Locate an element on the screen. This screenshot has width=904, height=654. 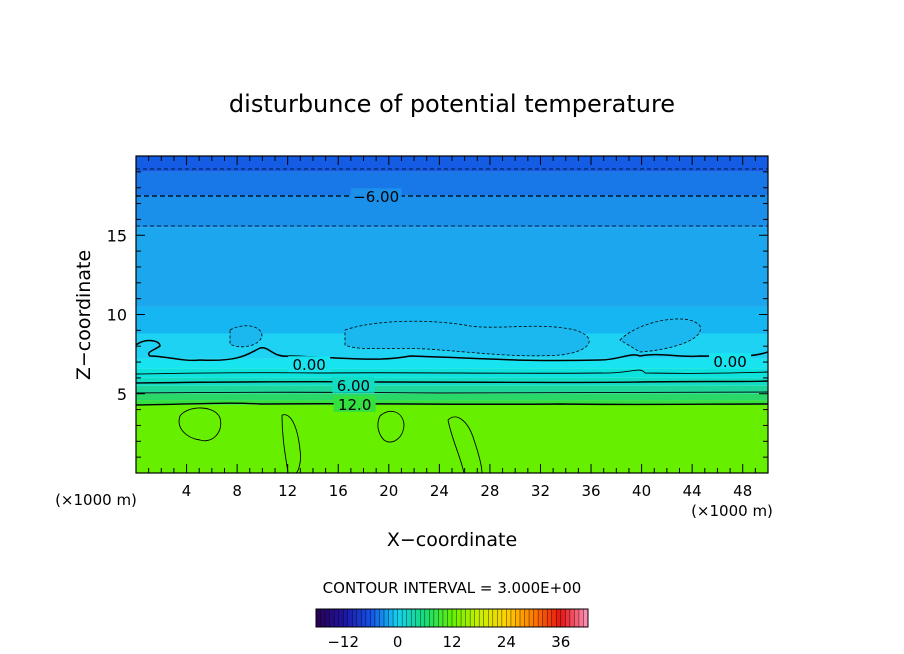
contour-label-4: 12.0 is located at coordinates (354, 405).